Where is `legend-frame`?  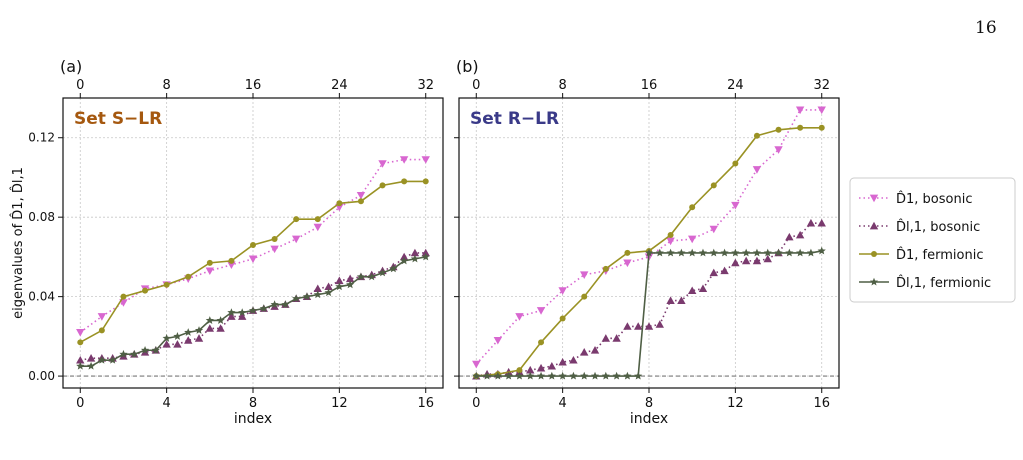 legend-frame is located at coordinates (932, 240).